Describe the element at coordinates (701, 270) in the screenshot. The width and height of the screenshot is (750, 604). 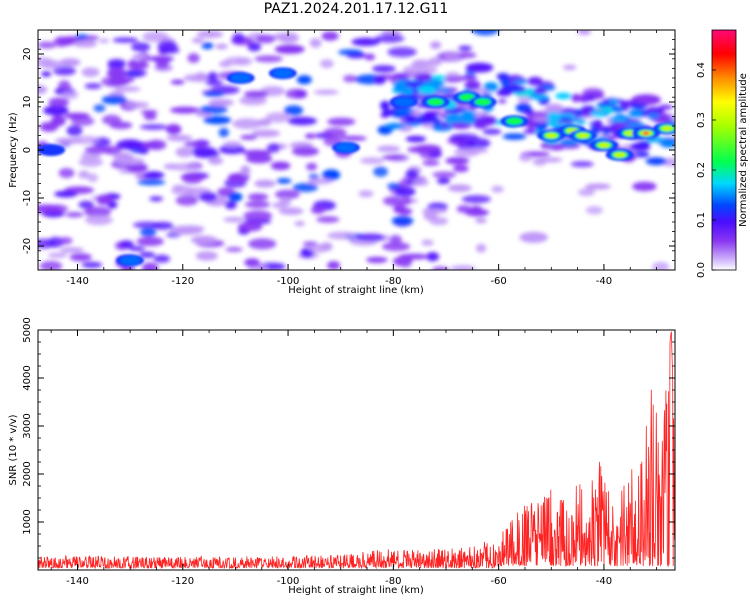
I see `colorbar-tick-label: 0.0` at that location.